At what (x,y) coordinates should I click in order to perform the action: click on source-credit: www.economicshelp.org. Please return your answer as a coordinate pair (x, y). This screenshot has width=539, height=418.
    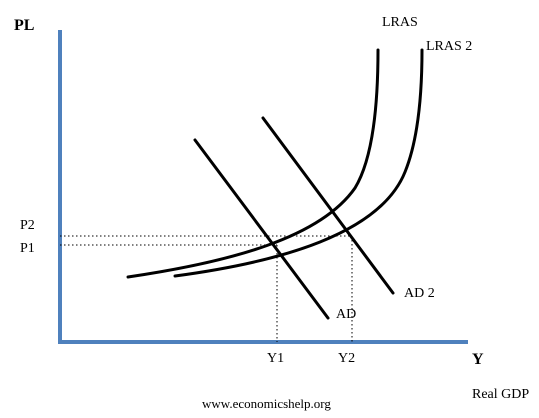
    Looking at the image, I should click on (266, 403).